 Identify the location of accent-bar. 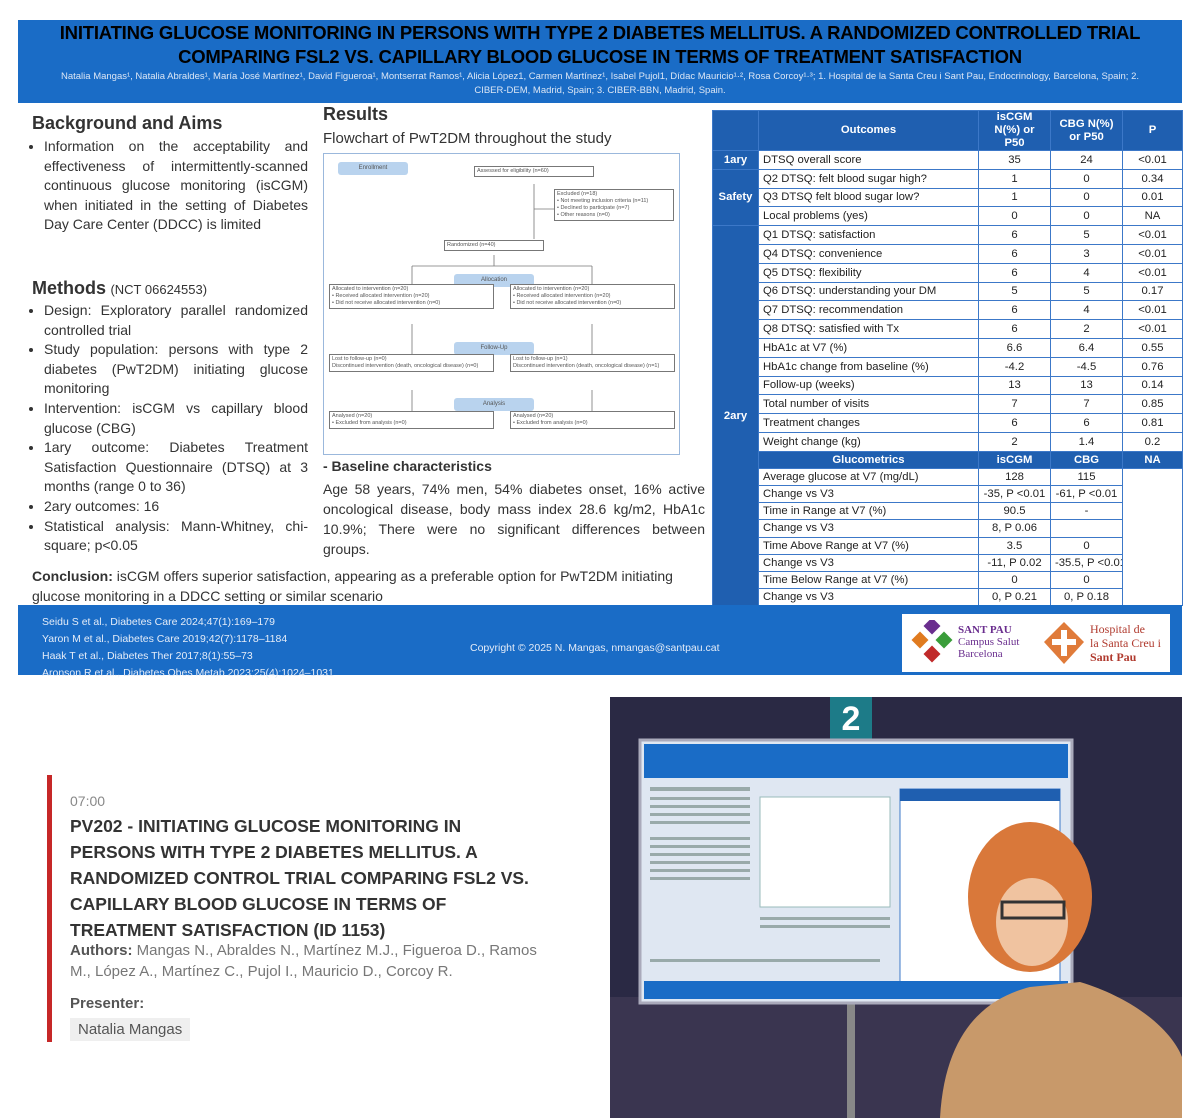
(49, 908).